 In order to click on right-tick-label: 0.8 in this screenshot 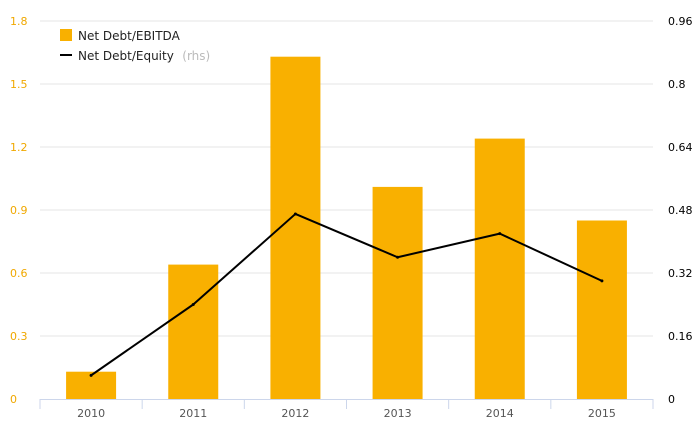, I will do `click(677, 84)`.